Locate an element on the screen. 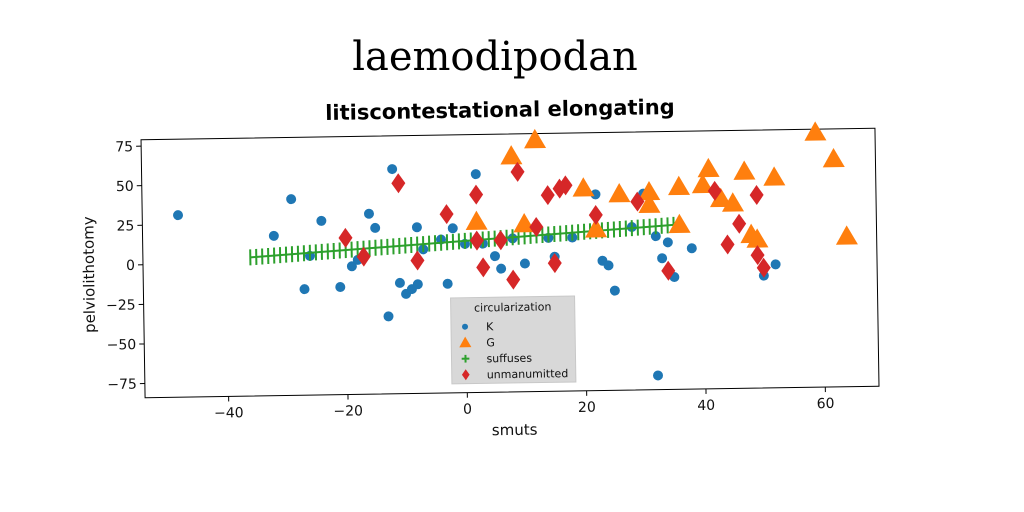  x-axis-label: smuts is located at coordinates (515, 430).